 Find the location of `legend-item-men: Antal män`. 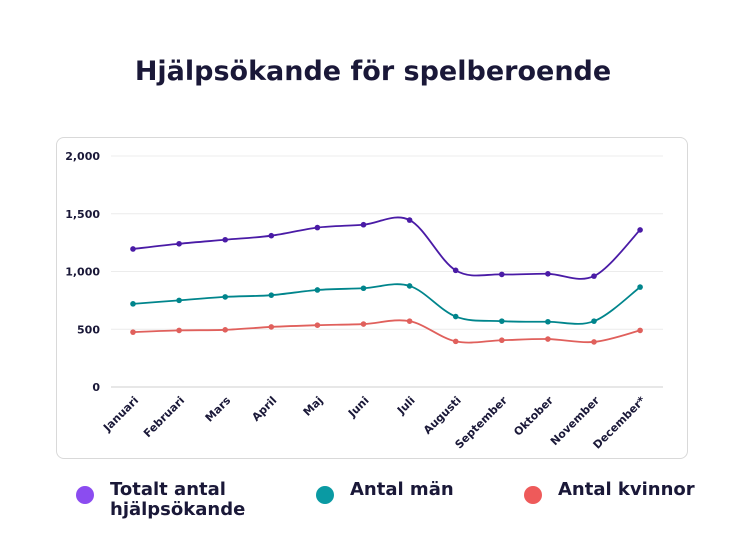

legend-item-men: Antal män is located at coordinates (385, 492).